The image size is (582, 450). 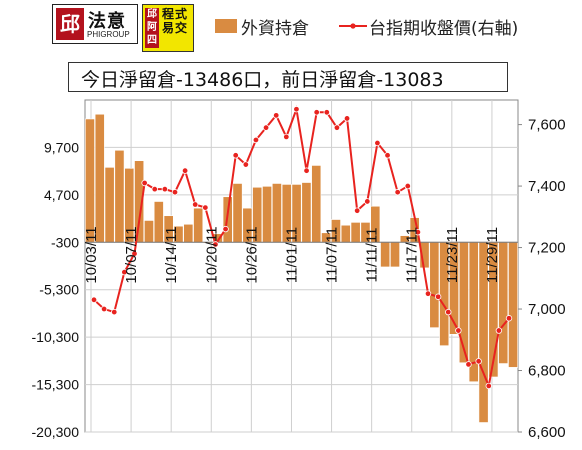 What do you see at coordinates (291, 255) in the screenshot?
I see `x-axis-tick-label: 11/01/11` at bounding box center [291, 255].